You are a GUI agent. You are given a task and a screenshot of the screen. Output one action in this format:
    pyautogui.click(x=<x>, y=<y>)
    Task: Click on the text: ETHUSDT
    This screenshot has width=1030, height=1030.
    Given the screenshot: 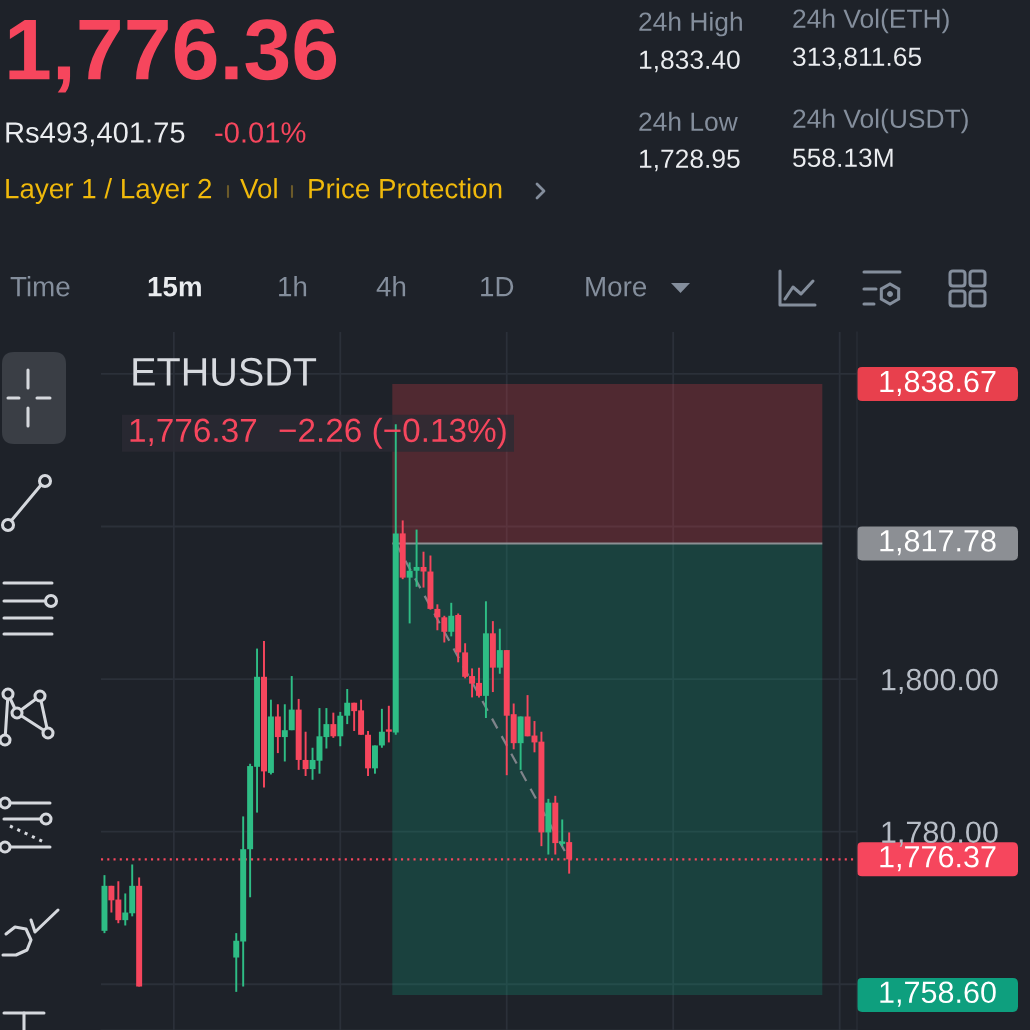 What is the action you would take?
    pyautogui.click(x=225, y=371)
    